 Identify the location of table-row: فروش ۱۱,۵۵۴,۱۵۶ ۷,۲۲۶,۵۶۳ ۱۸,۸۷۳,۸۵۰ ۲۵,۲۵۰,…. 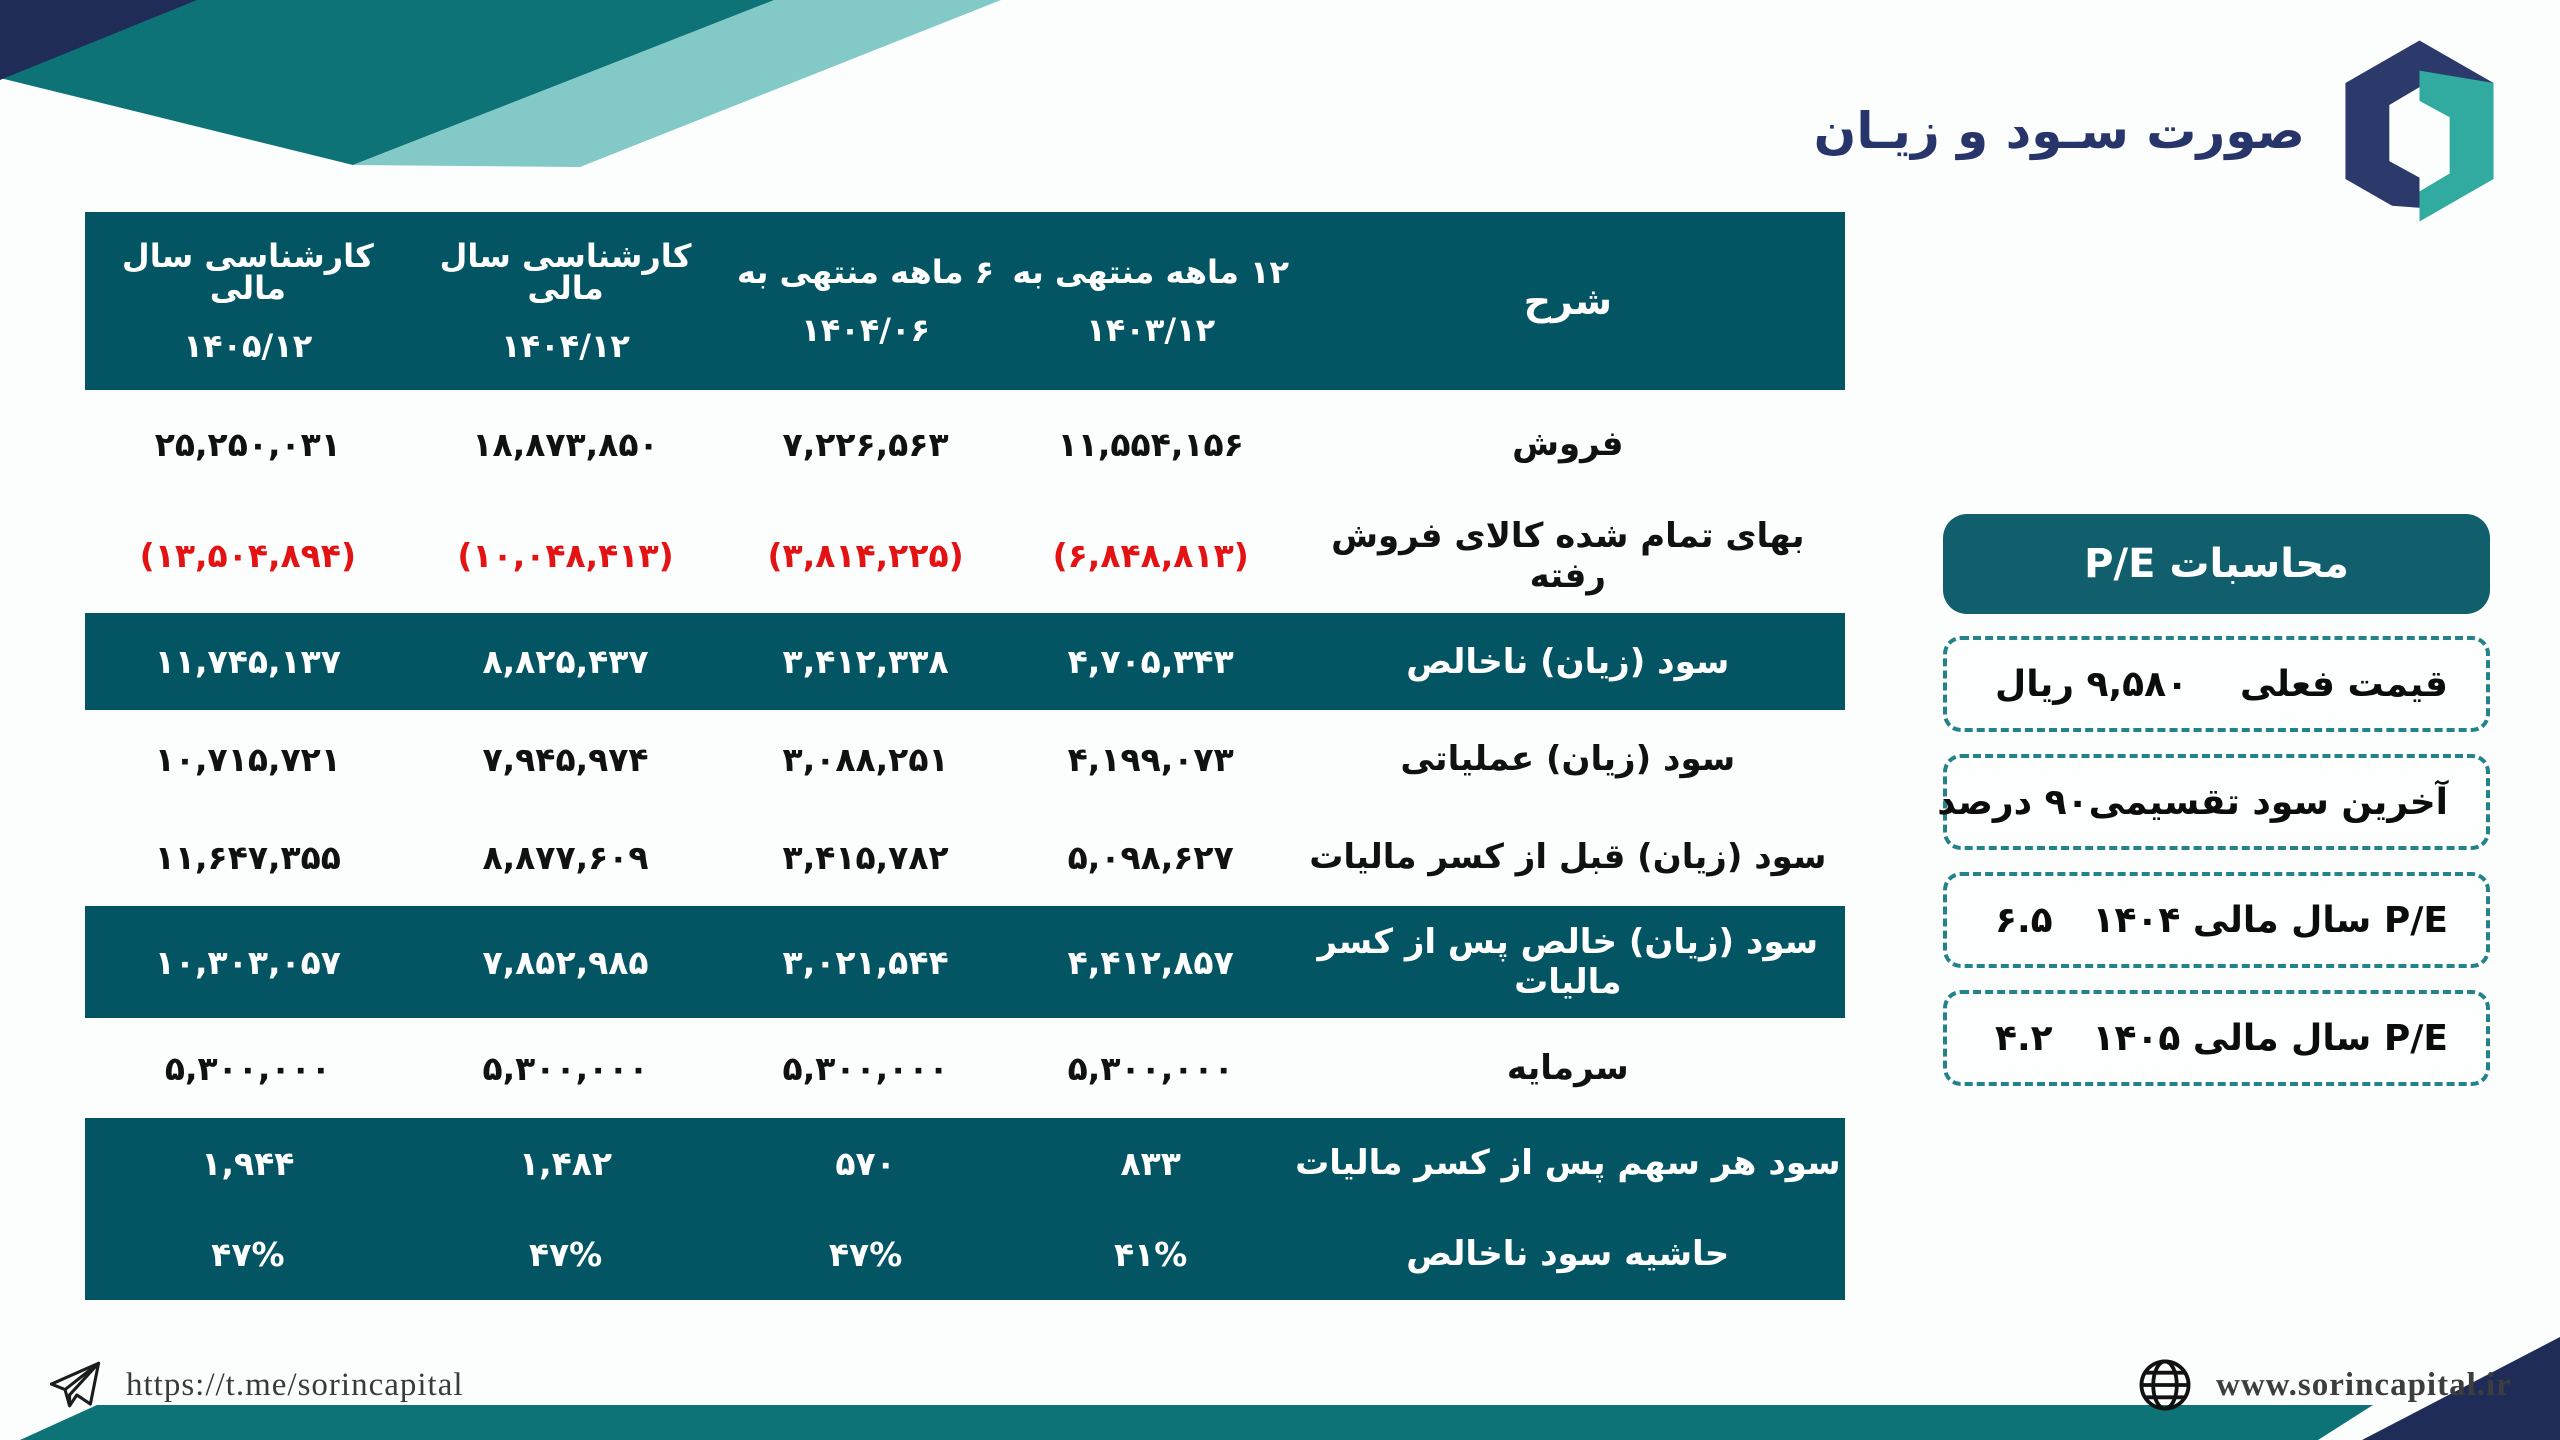
(965, 444).